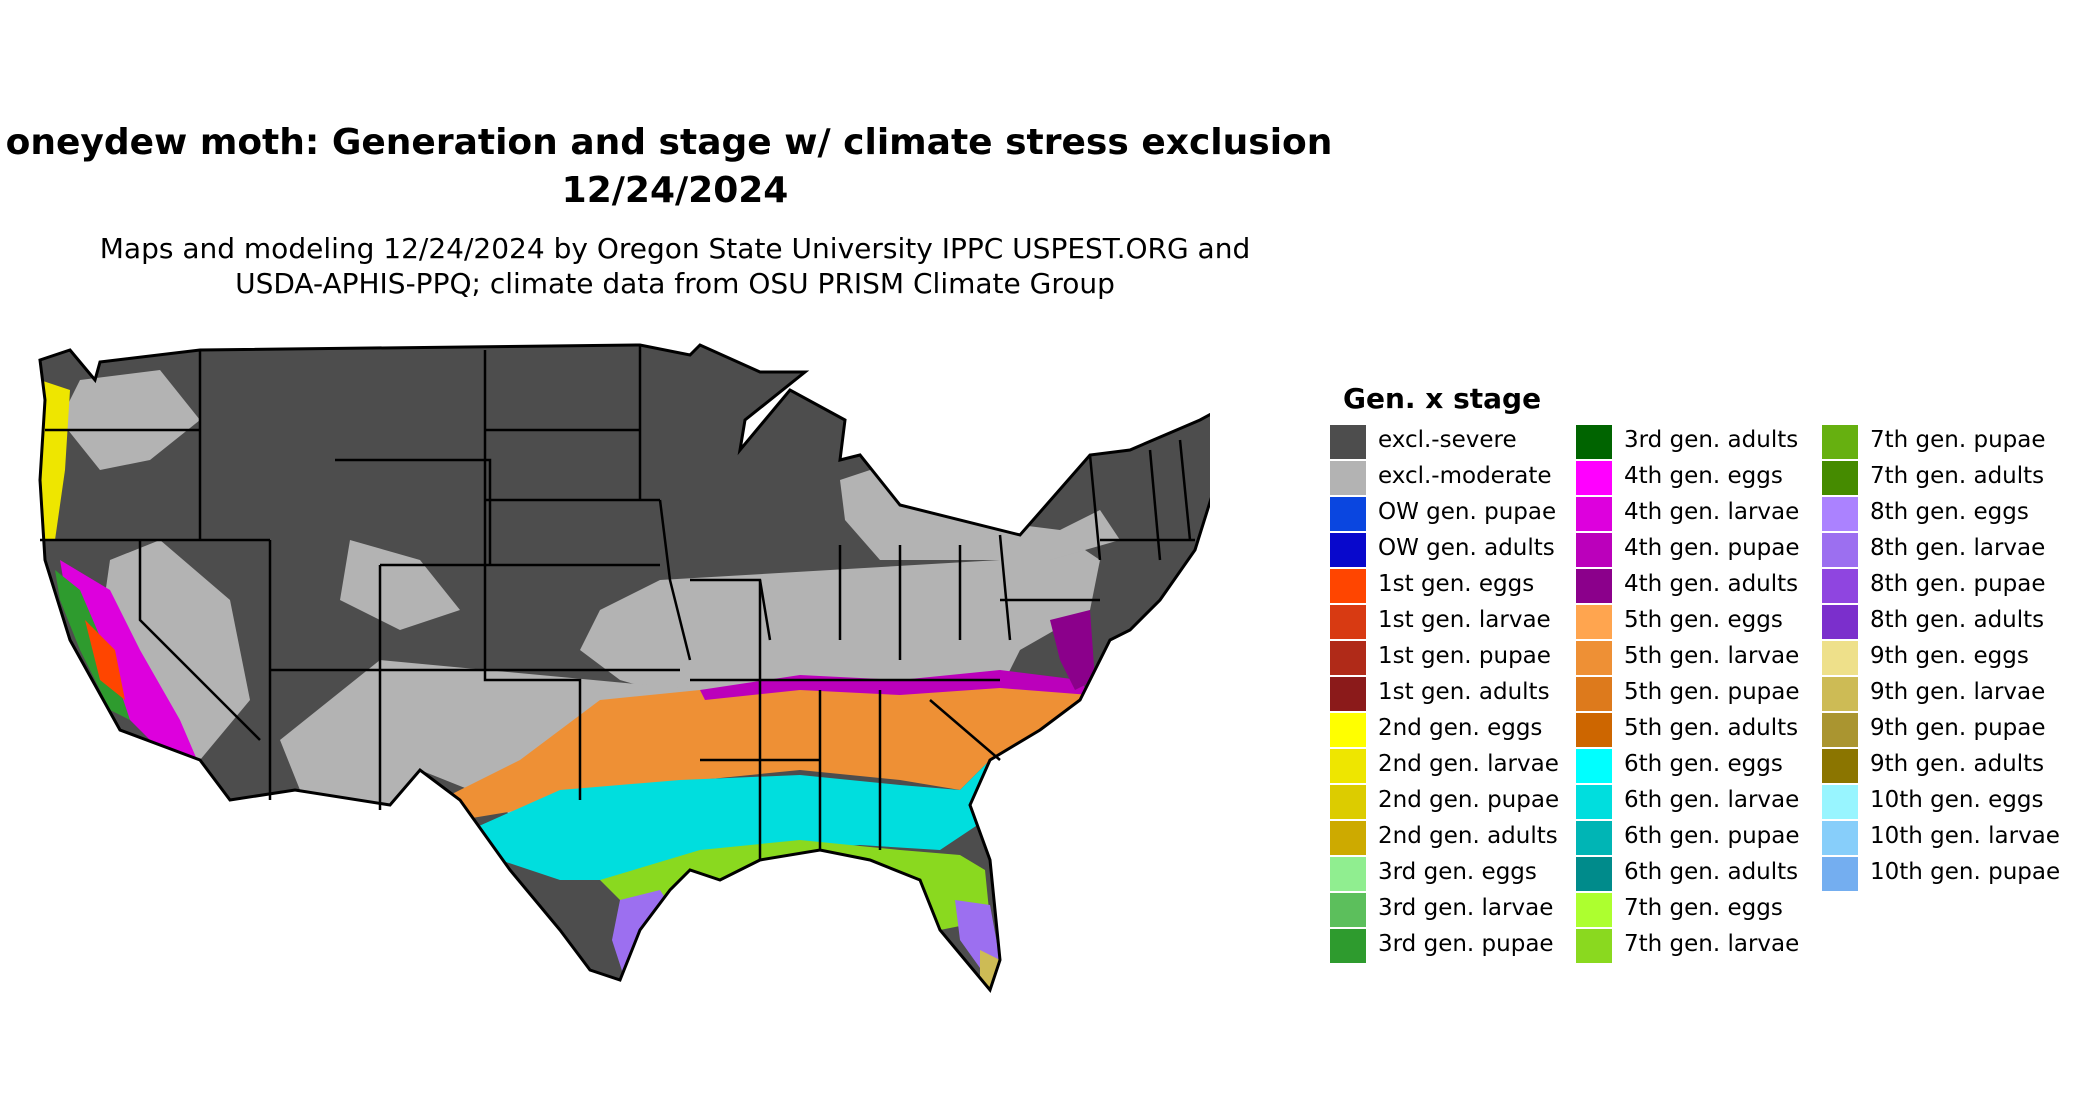  Describe the element at coordinates (1712, 548) in the screenshot. I see `legend-label: 4th gen. pupae` at that location.